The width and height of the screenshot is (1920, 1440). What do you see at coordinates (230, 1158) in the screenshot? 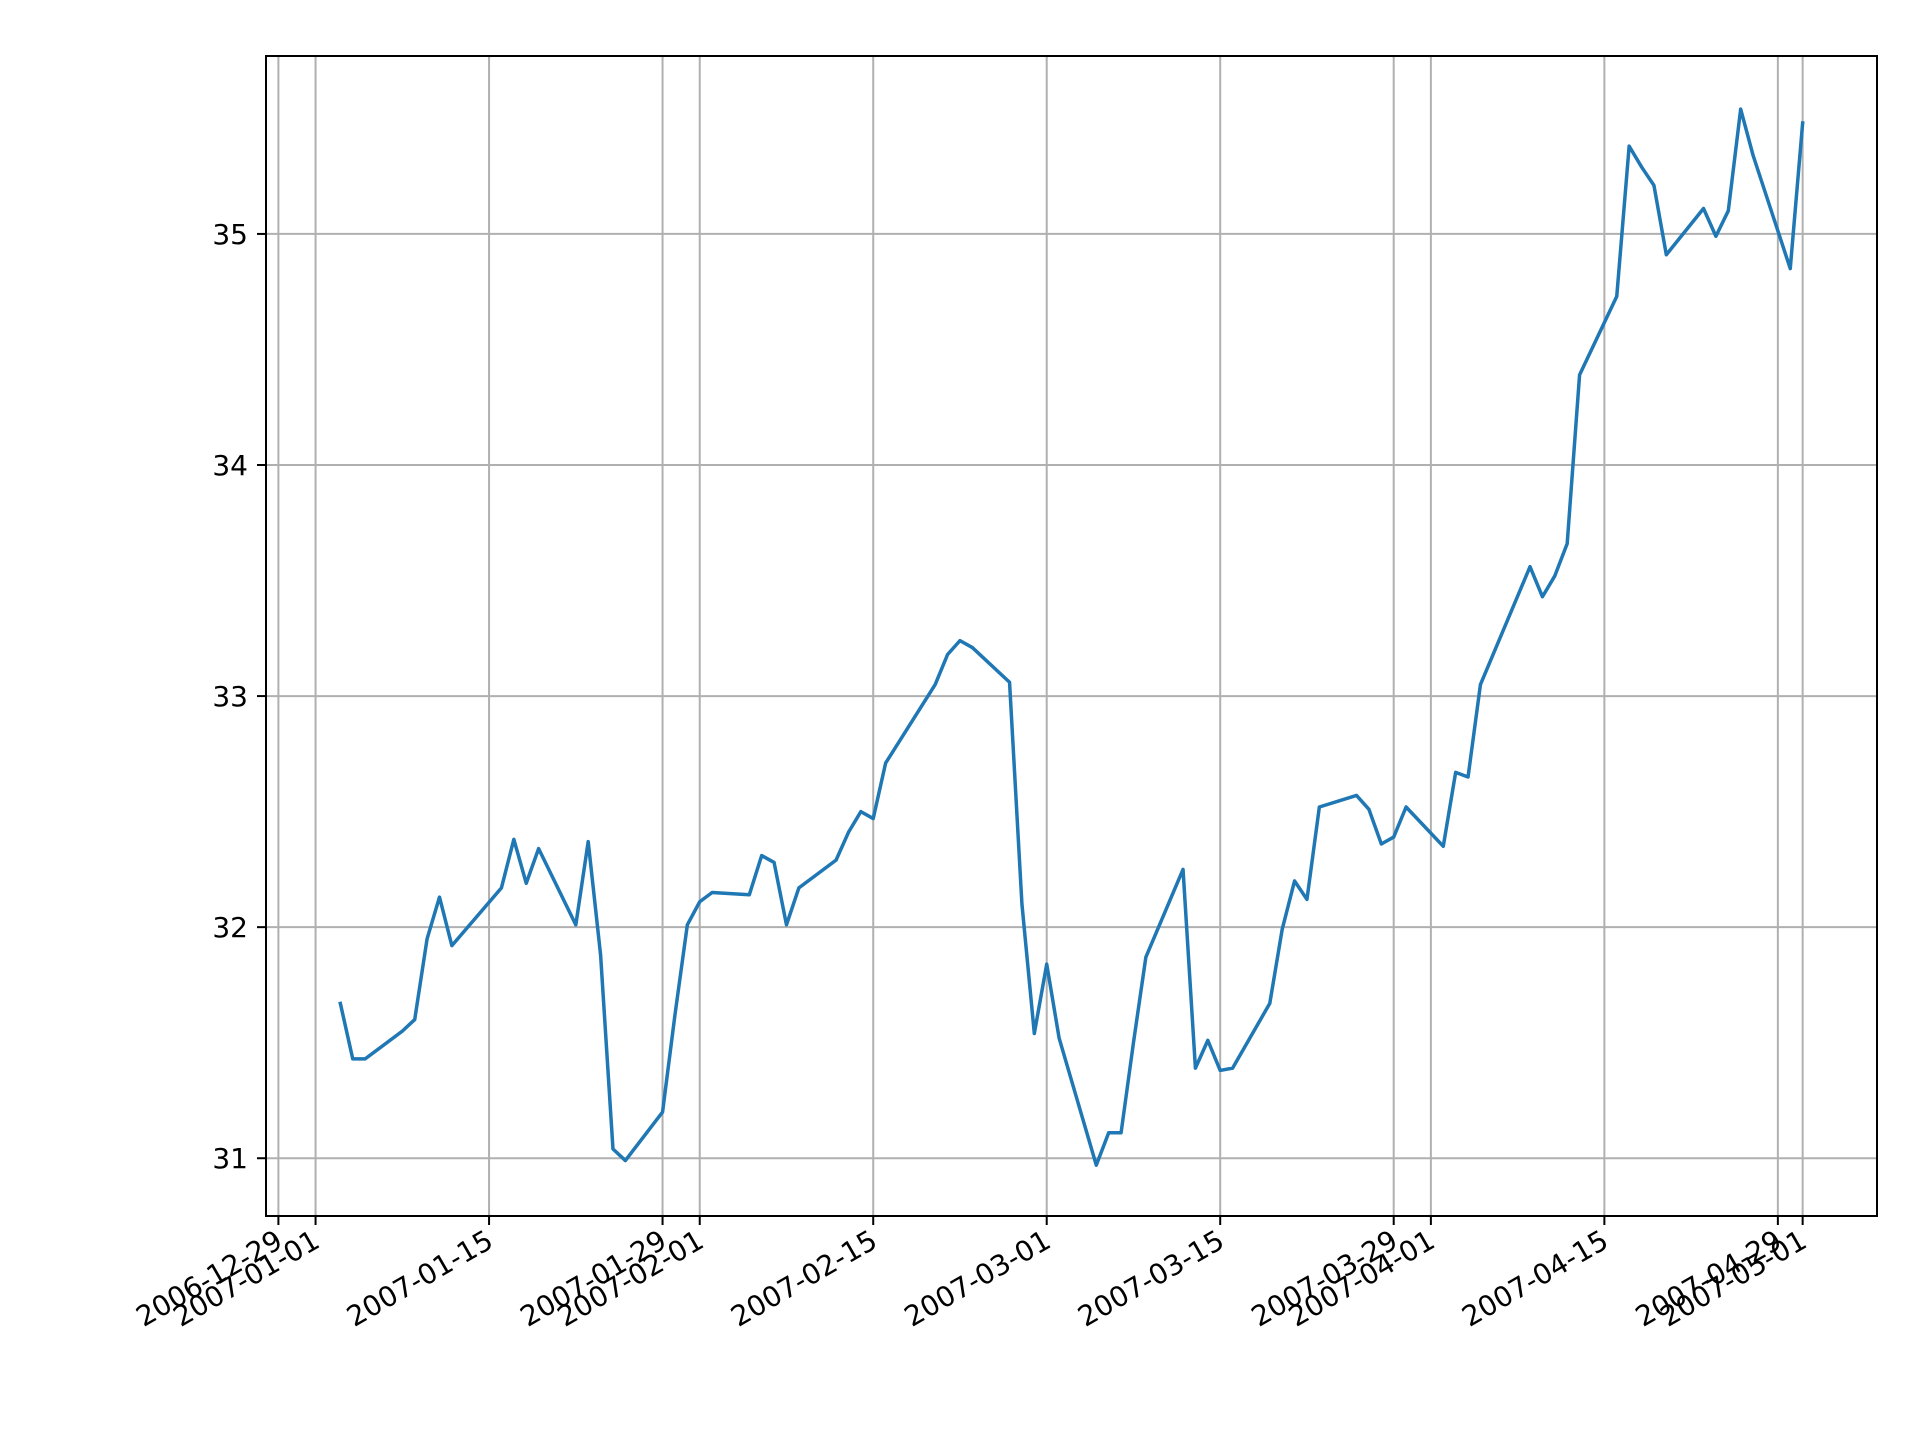
I see `y-tick-label: 31` at bounding box center [230, 1158].